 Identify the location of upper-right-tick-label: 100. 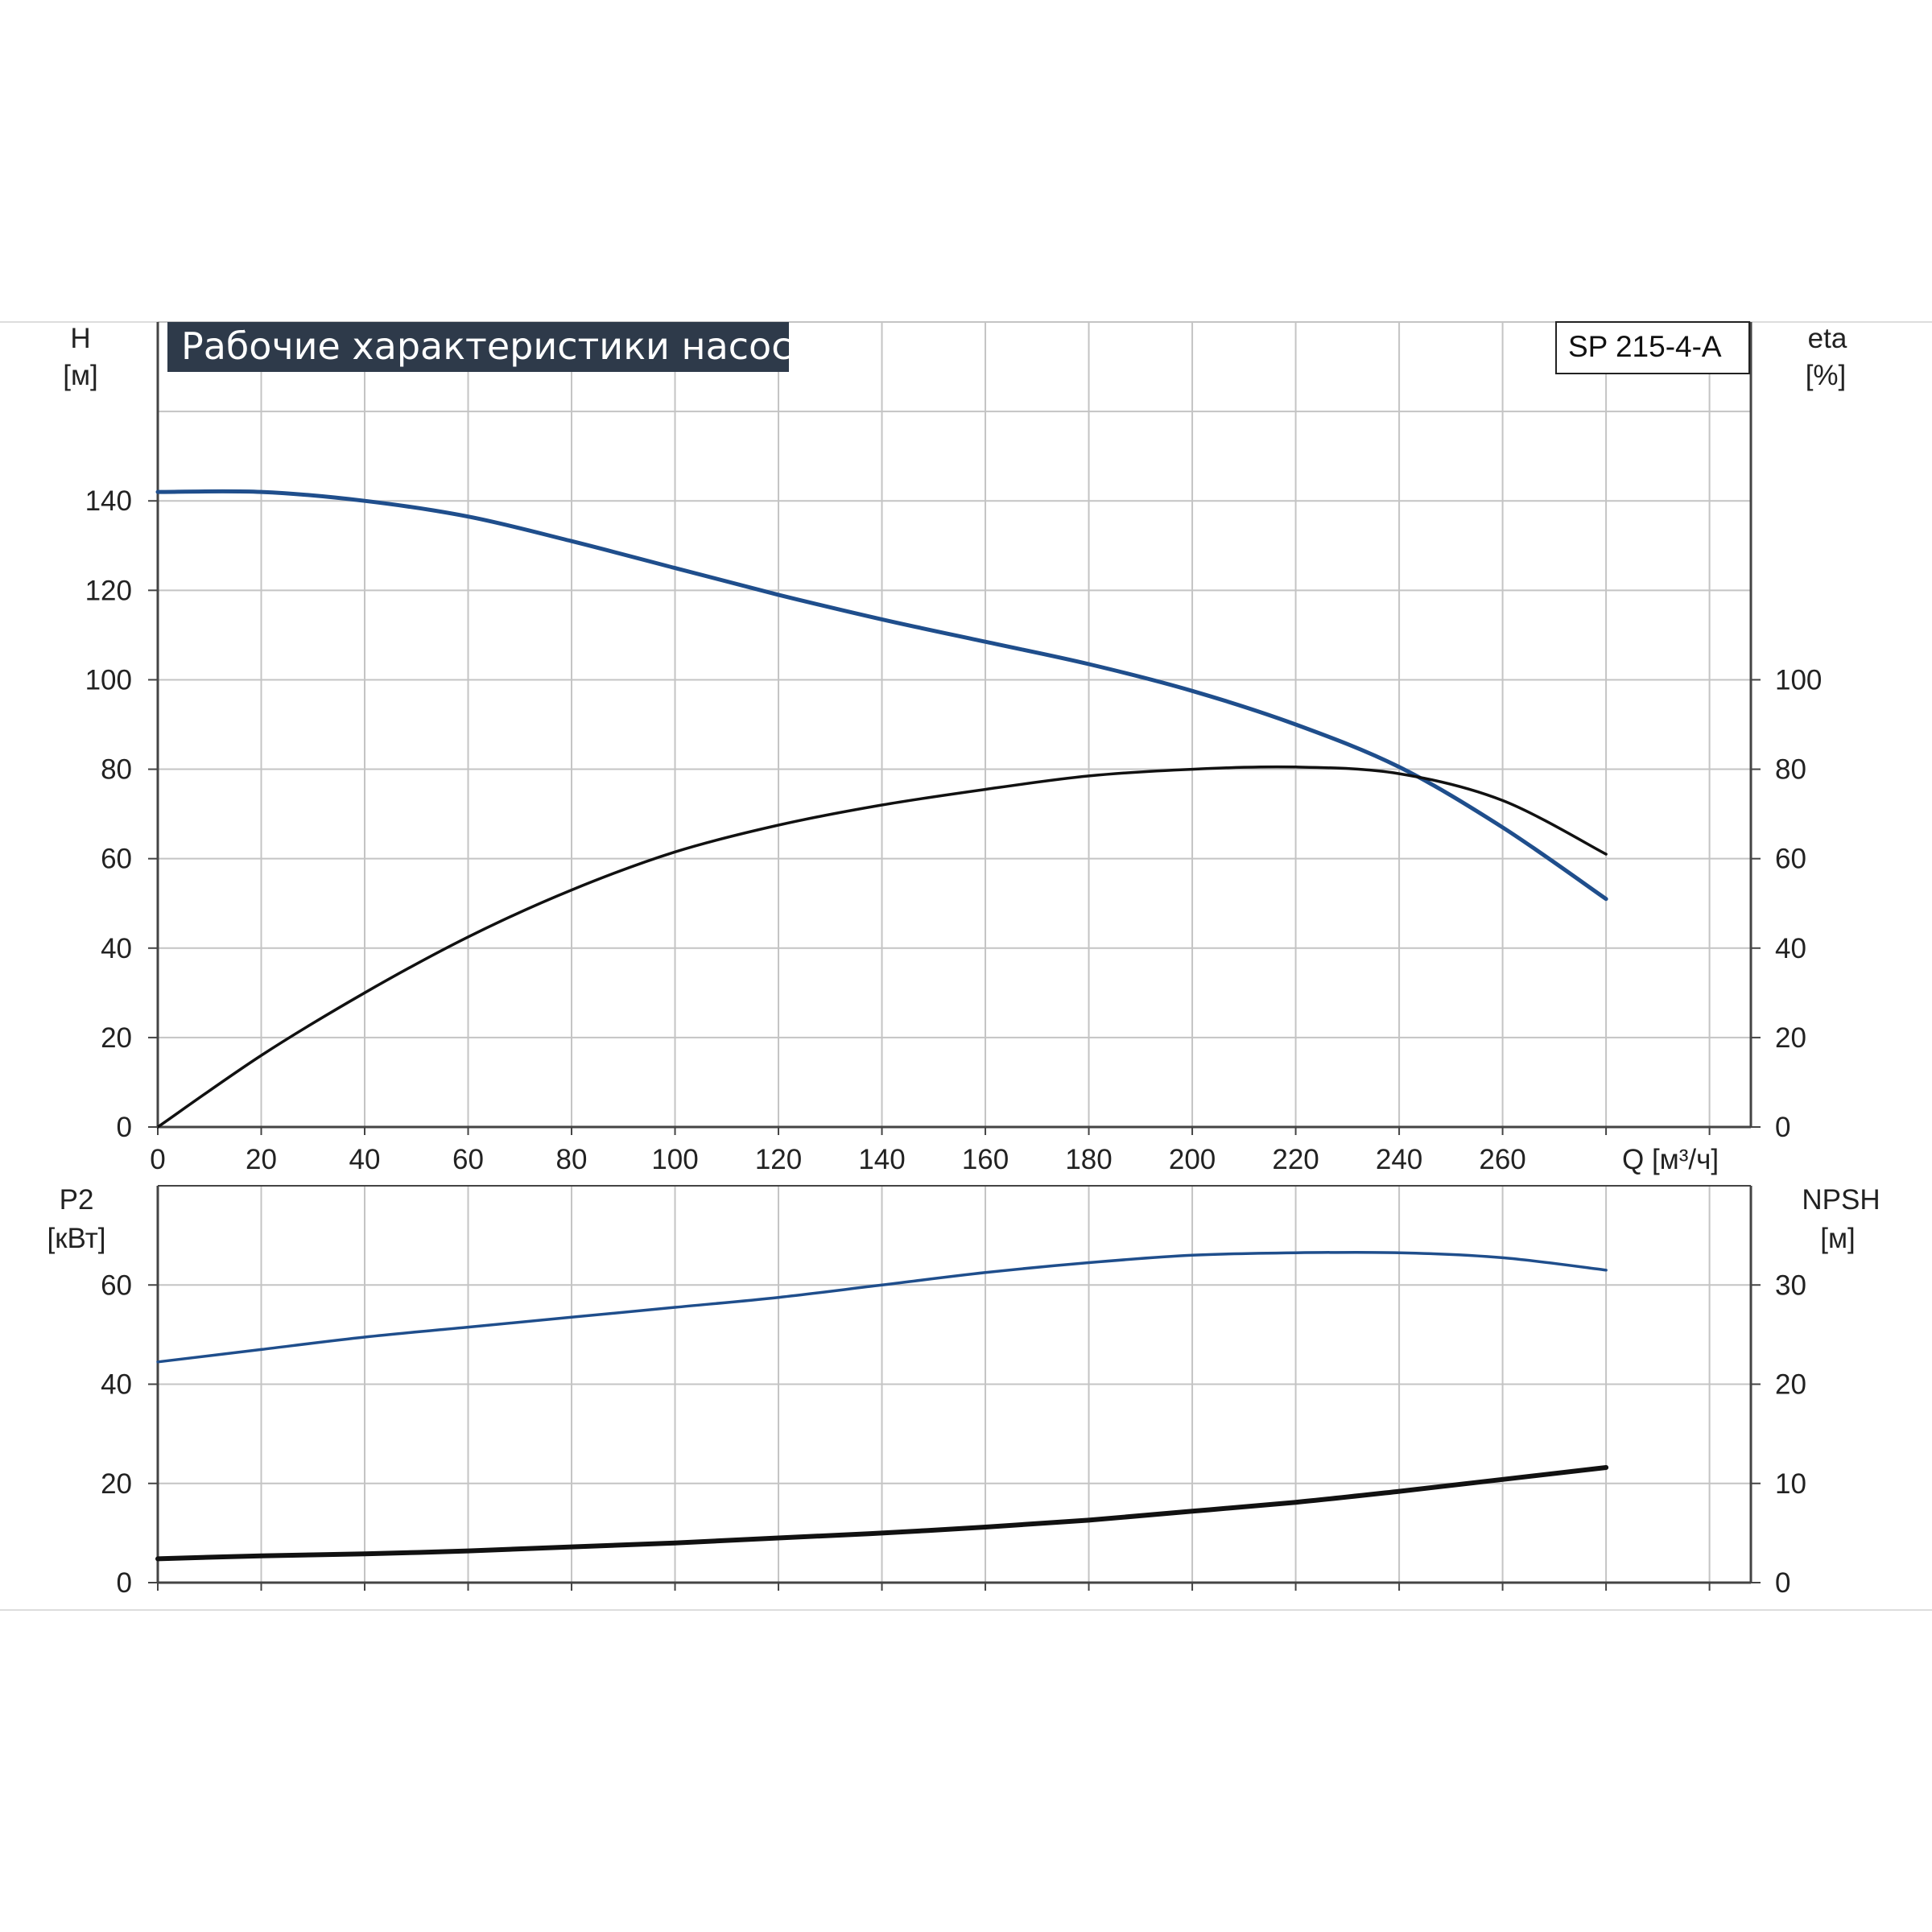
(1798, 680).